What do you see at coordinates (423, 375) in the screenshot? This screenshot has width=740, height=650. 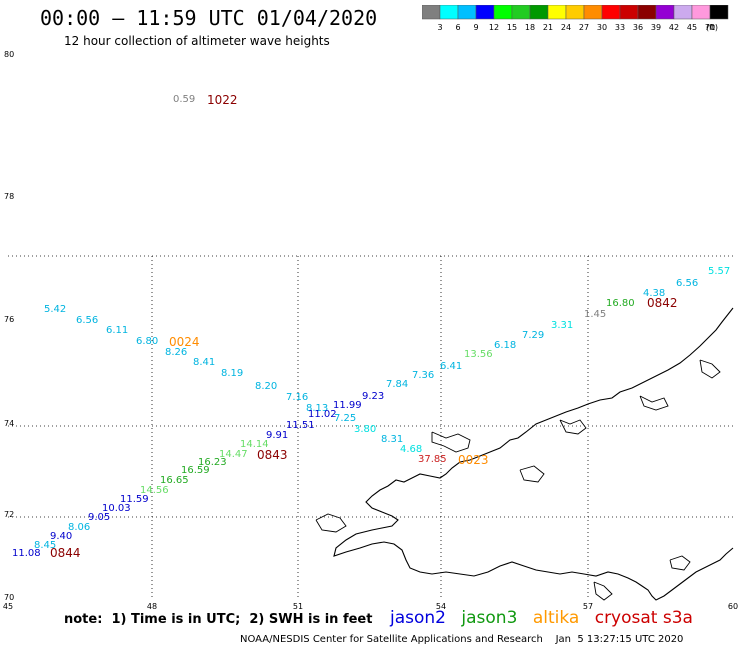 I see `wave-height-reading: 7.36` at bounding box center [423, 375].